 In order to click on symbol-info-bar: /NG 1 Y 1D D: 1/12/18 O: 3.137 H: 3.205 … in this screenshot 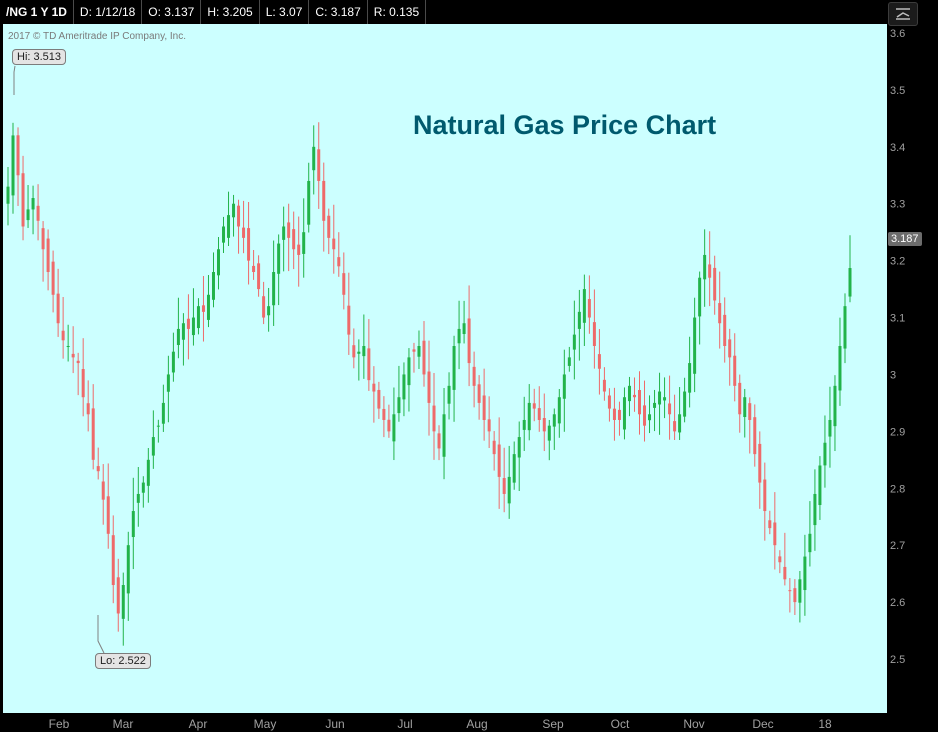, I will do `click(443, 12)`.